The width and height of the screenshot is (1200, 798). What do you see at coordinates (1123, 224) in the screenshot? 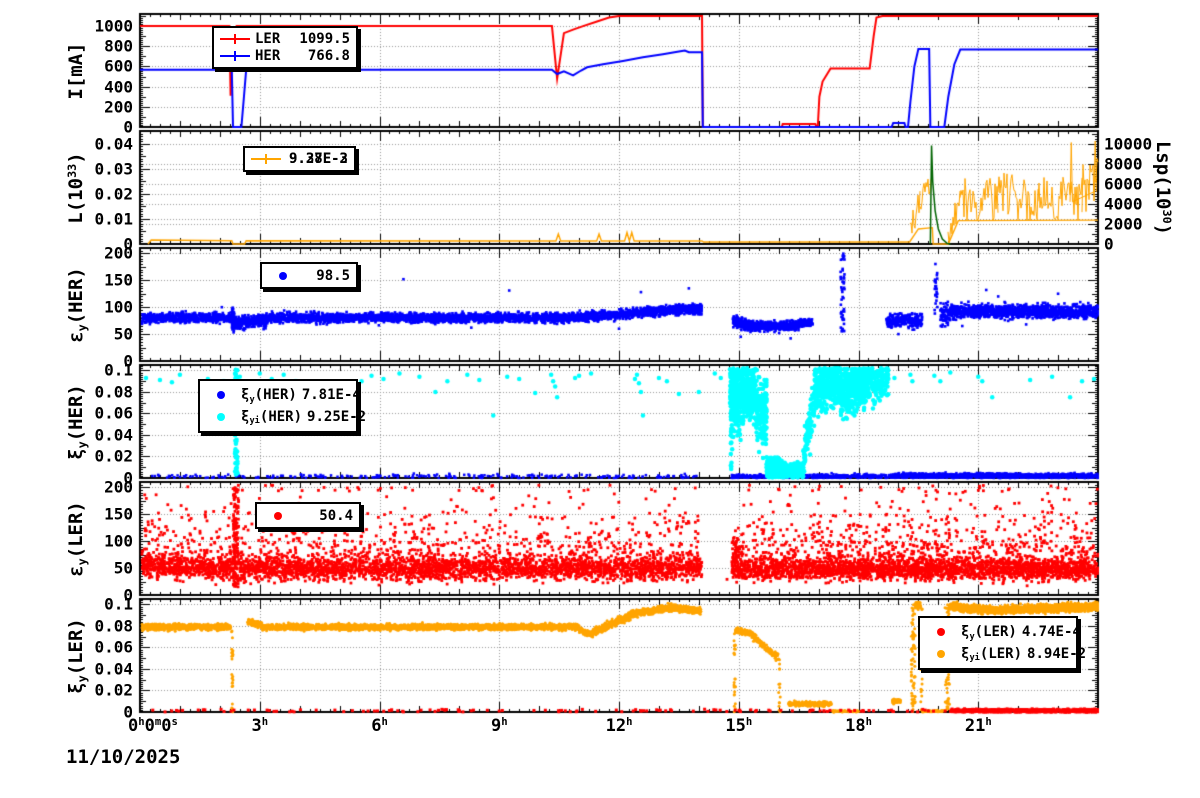
I see `right-y-tick-label: 2000` at bounding box center [1123, 224].